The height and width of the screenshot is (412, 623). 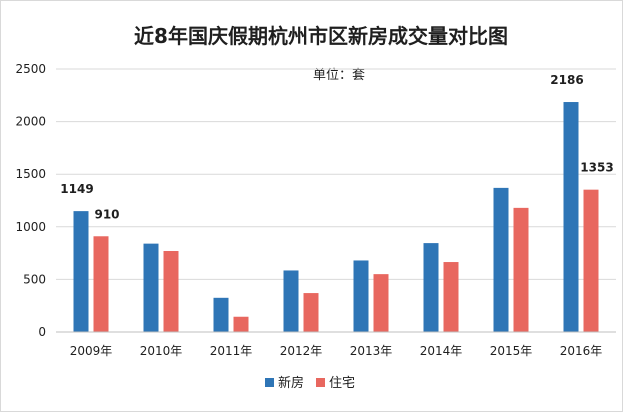 I want to click on x-category-label: 2016年, so click(x=581, y=351).